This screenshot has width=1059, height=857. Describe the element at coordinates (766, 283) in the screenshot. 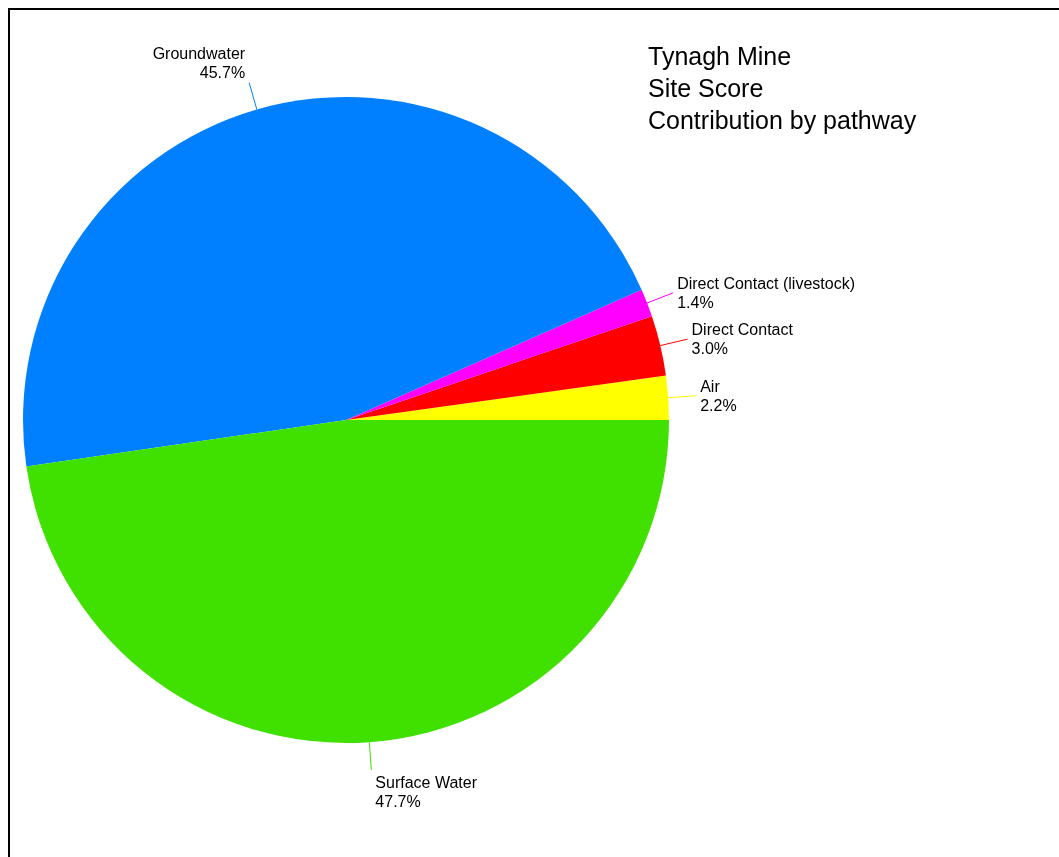

I see `slice-label: Direct Contact (livestock)` at that location.